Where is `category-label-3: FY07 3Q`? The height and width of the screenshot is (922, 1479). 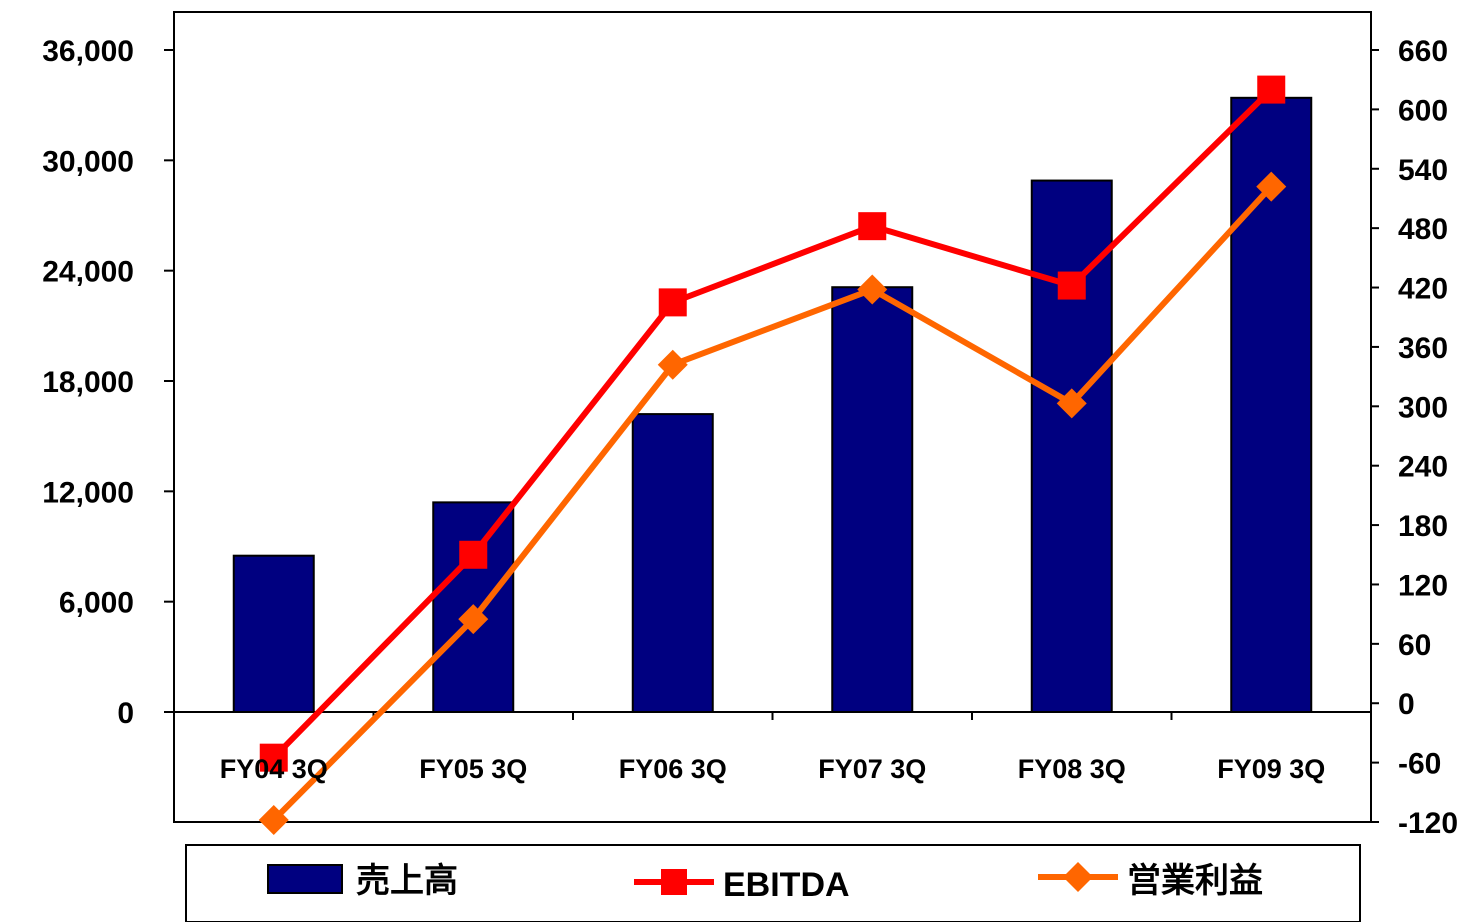 category-label-3: FY07 3Q is located at coordinates (872, 769).